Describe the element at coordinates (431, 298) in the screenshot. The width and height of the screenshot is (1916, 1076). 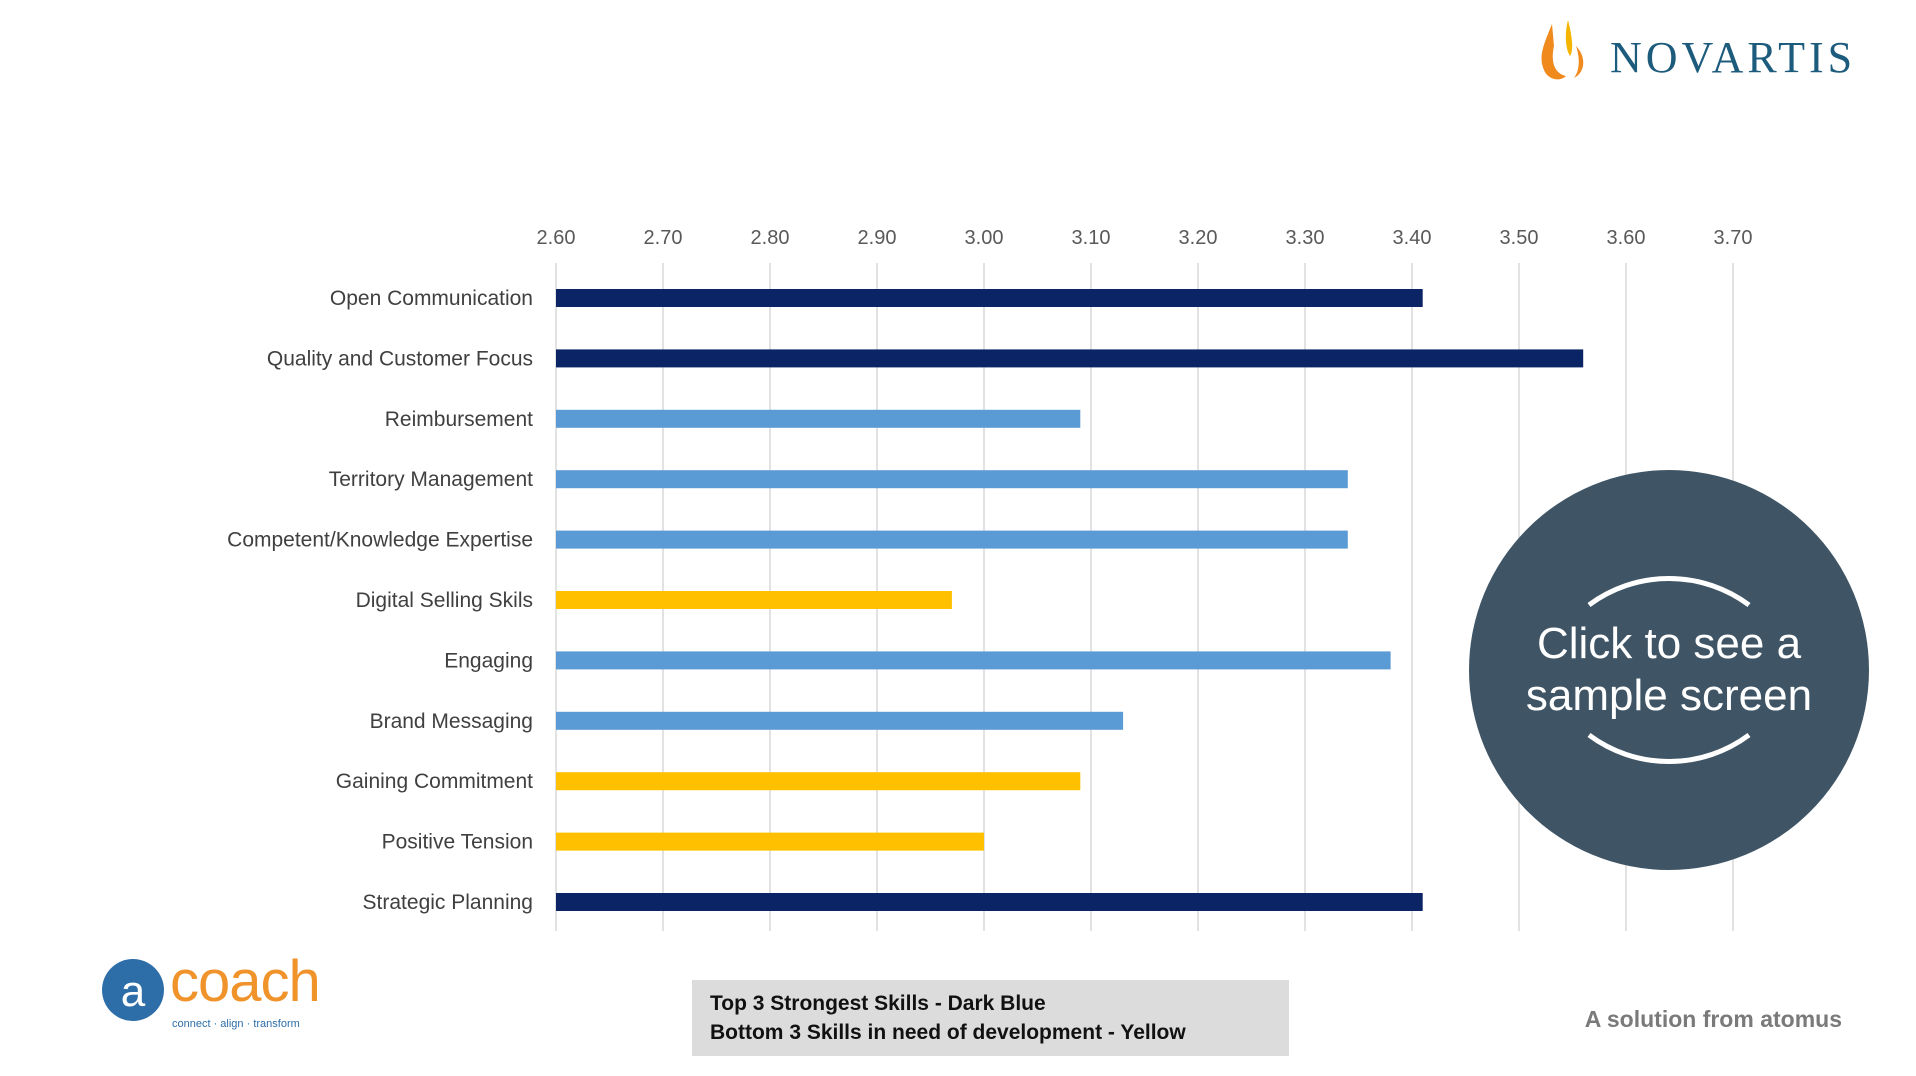
I see `category-label: Open Communication` at that location.